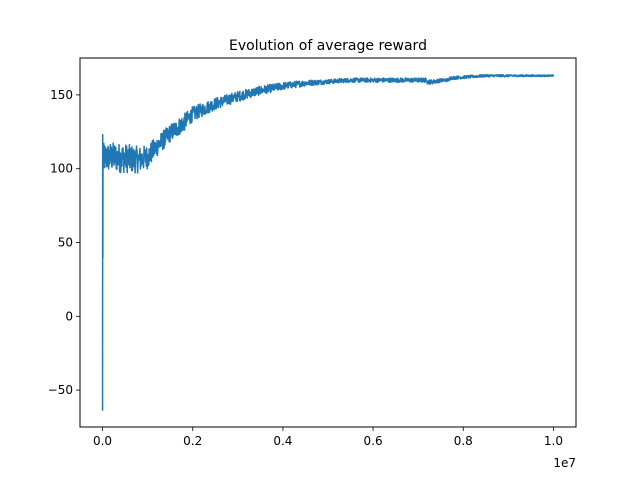 Image resolution: width=640 pixels, height=480 pixels. Describe the element at coordinates (192, 441) in the screenshot. I see `x-tick-label: 0.2` at that location.